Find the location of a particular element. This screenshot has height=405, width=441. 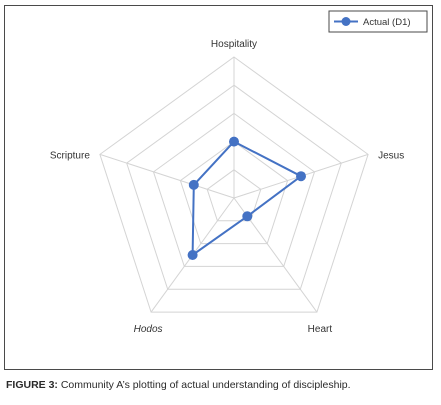

category-label: Scripture is located at coordinates (70, 155).